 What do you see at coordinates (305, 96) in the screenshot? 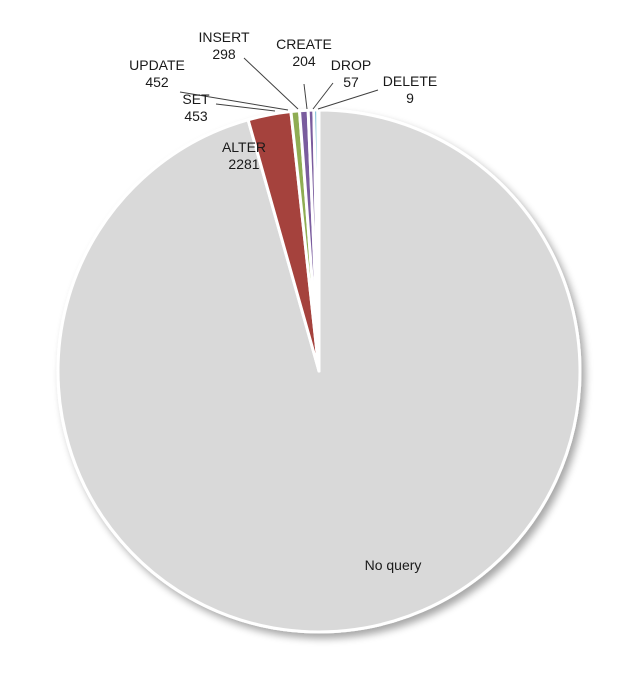
I see `leader-line-create` at bounding box center [305, 96].